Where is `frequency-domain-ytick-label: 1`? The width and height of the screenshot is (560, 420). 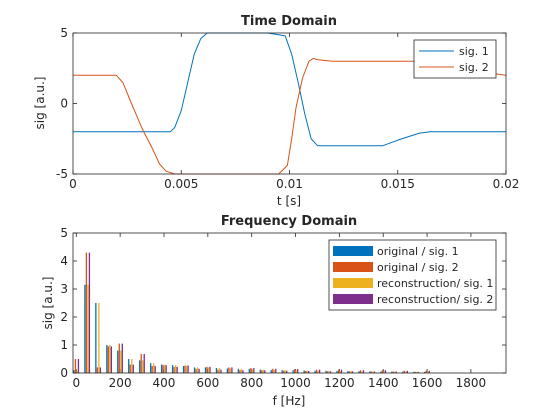 frequency-domain-ytick-label: 1 is located at coordinates (64, 345).